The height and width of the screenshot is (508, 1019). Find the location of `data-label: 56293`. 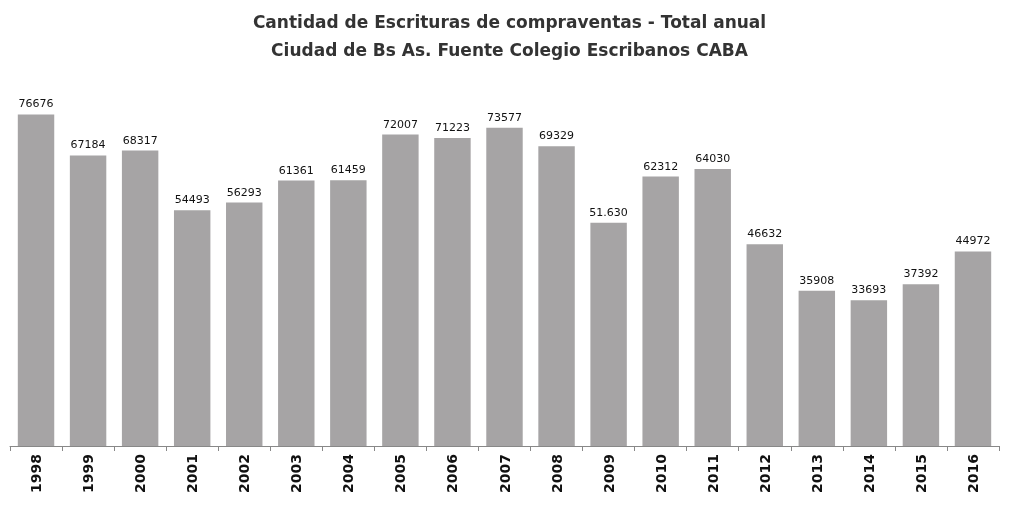

data-label: 56293 is located at coordinates (244, 192).